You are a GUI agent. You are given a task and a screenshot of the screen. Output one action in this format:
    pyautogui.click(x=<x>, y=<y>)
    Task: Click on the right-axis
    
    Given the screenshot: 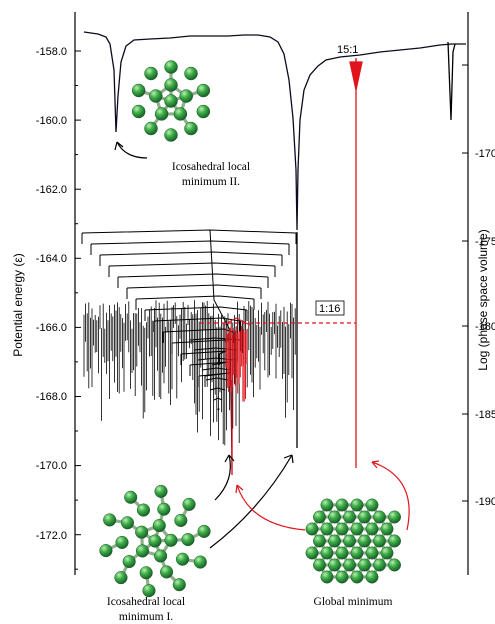 What is the action you would take?
    pyautogui.click(x=465, y=293)
    